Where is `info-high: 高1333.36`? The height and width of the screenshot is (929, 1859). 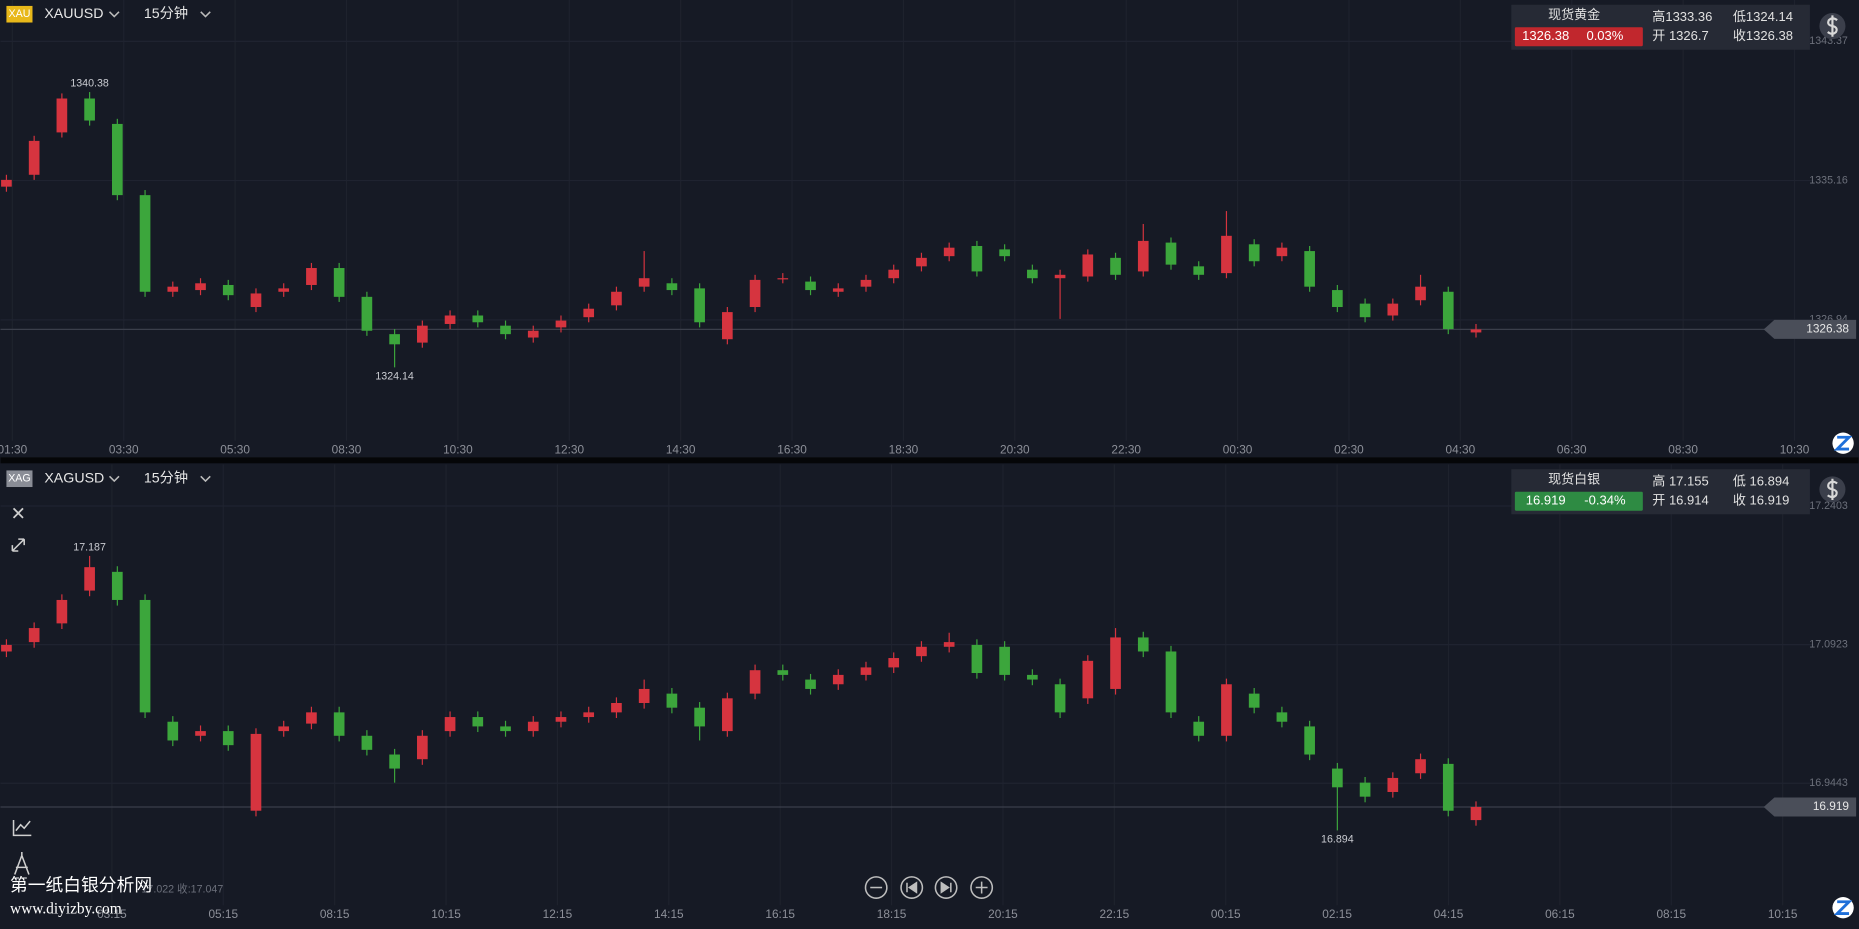
info-high: 高1333.36 is located at coordinates (1682, 16).